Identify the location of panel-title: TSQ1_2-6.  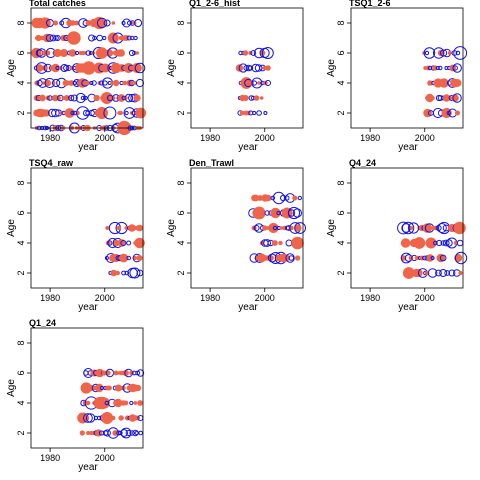
(370, 4).